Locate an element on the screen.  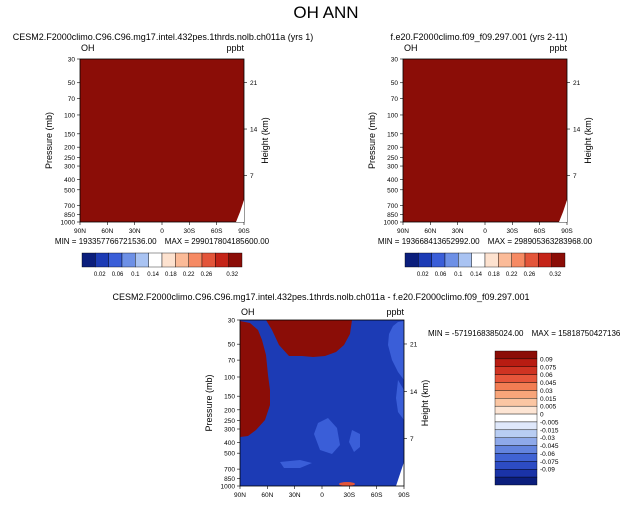
panel-difference-surface-mask is located at coordinates (400, 474).